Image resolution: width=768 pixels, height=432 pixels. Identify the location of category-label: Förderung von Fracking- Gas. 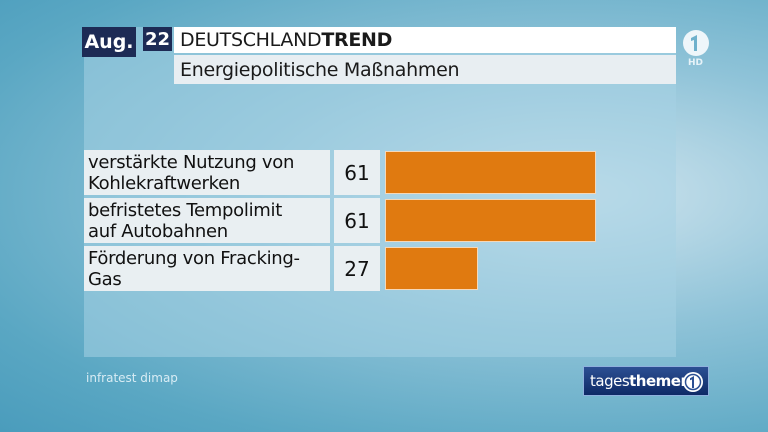
(207, 268).